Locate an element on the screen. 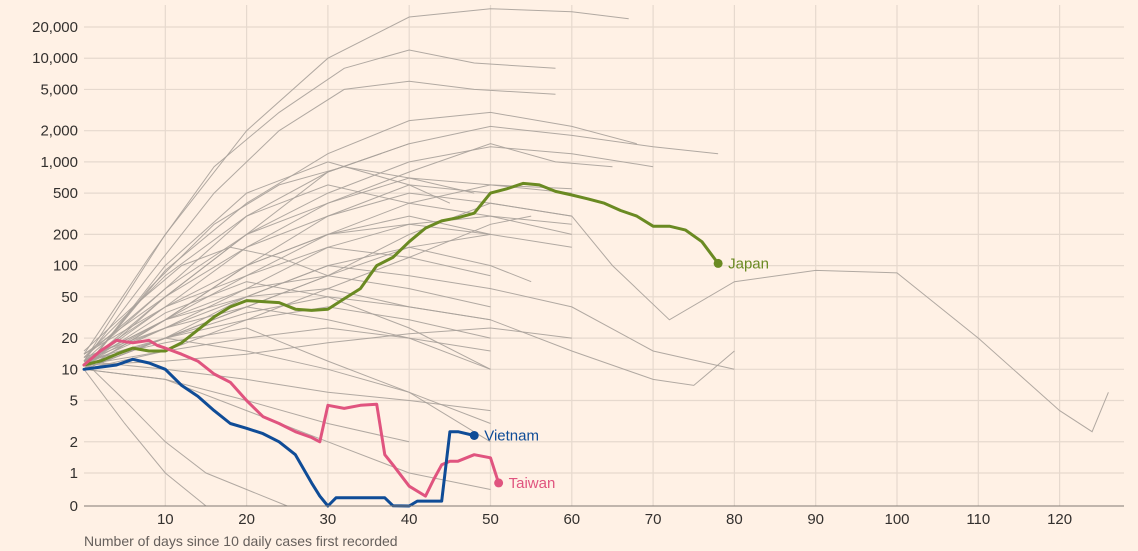 The width and height of the screenshot is (1138, 551). y-tick-label: 10,000 is located at coordinates (55, 58).